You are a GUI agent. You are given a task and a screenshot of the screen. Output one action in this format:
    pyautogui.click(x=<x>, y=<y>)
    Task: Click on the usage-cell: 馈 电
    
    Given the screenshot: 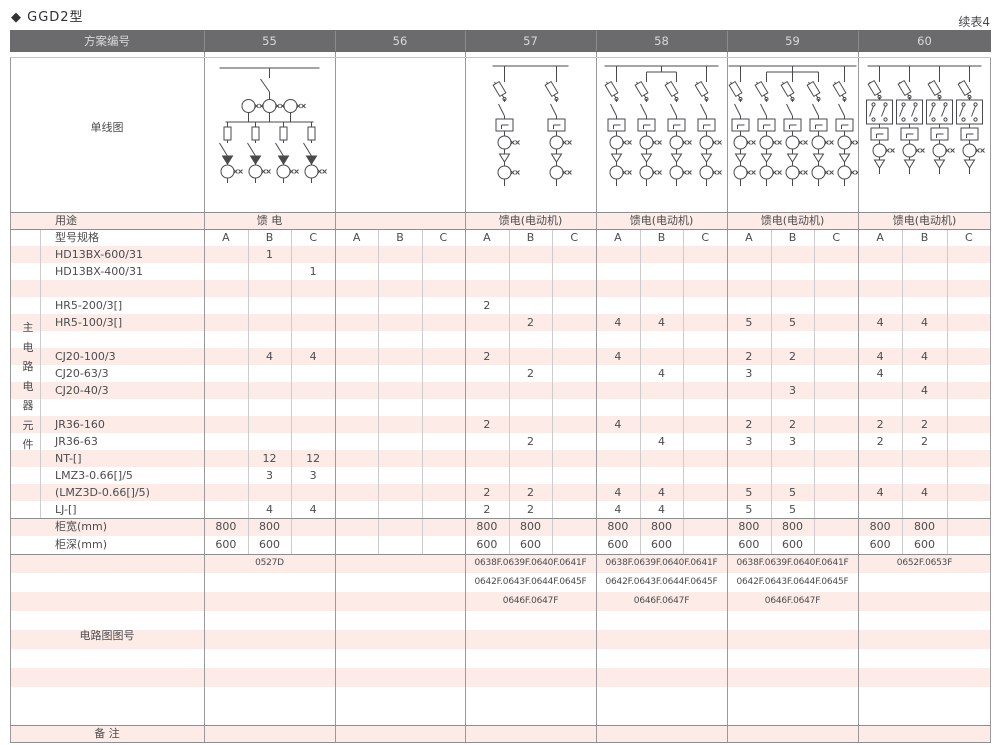 What is the action you would take?
    pyautogui.click(x=269, y=220)
    